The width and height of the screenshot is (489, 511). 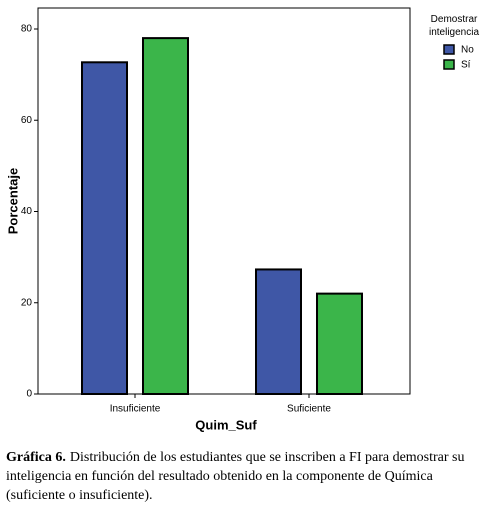 What do you see at coordinates (27, 211) in the screenshot?
I see `y-tick-label: 40` at bounding box center [27, 211].